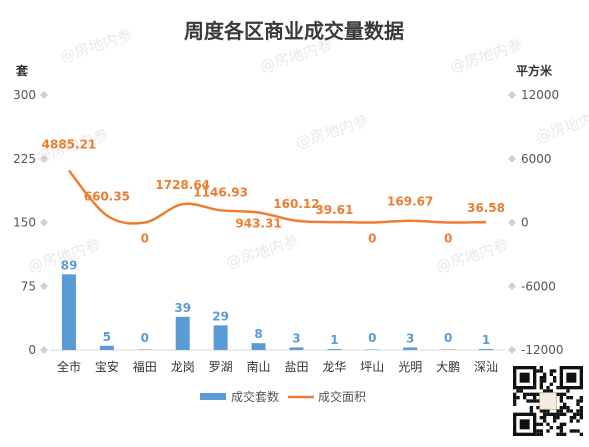 The image size is (589, 447). I want to click on bar-深汕, so click(486, 349).